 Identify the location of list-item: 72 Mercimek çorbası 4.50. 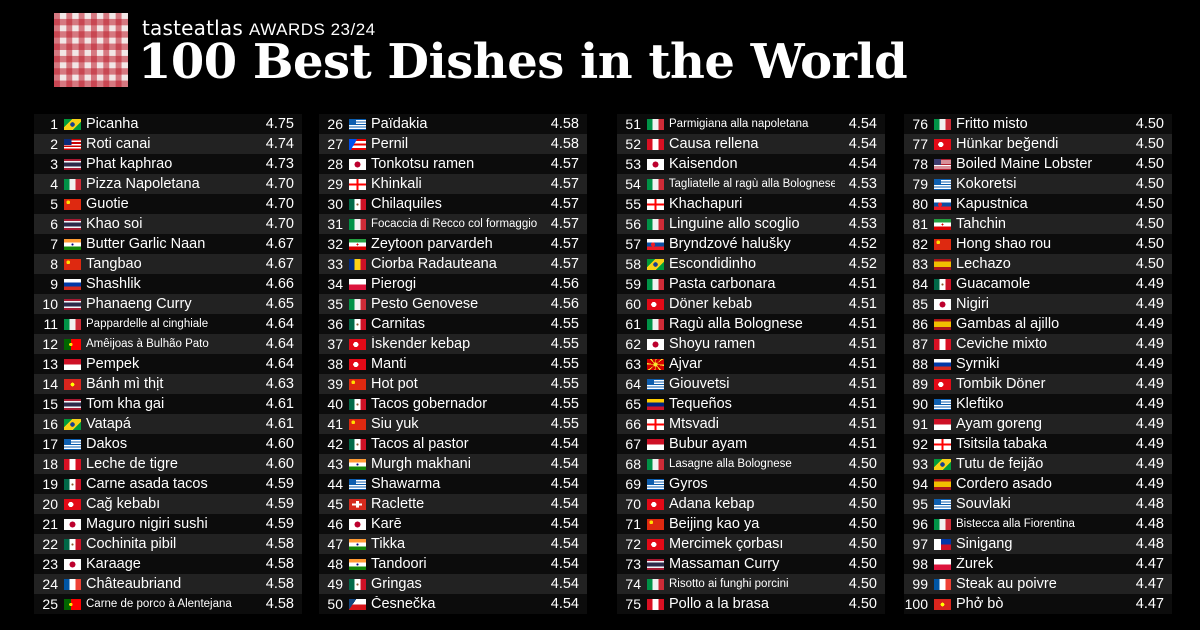
(751, 544).